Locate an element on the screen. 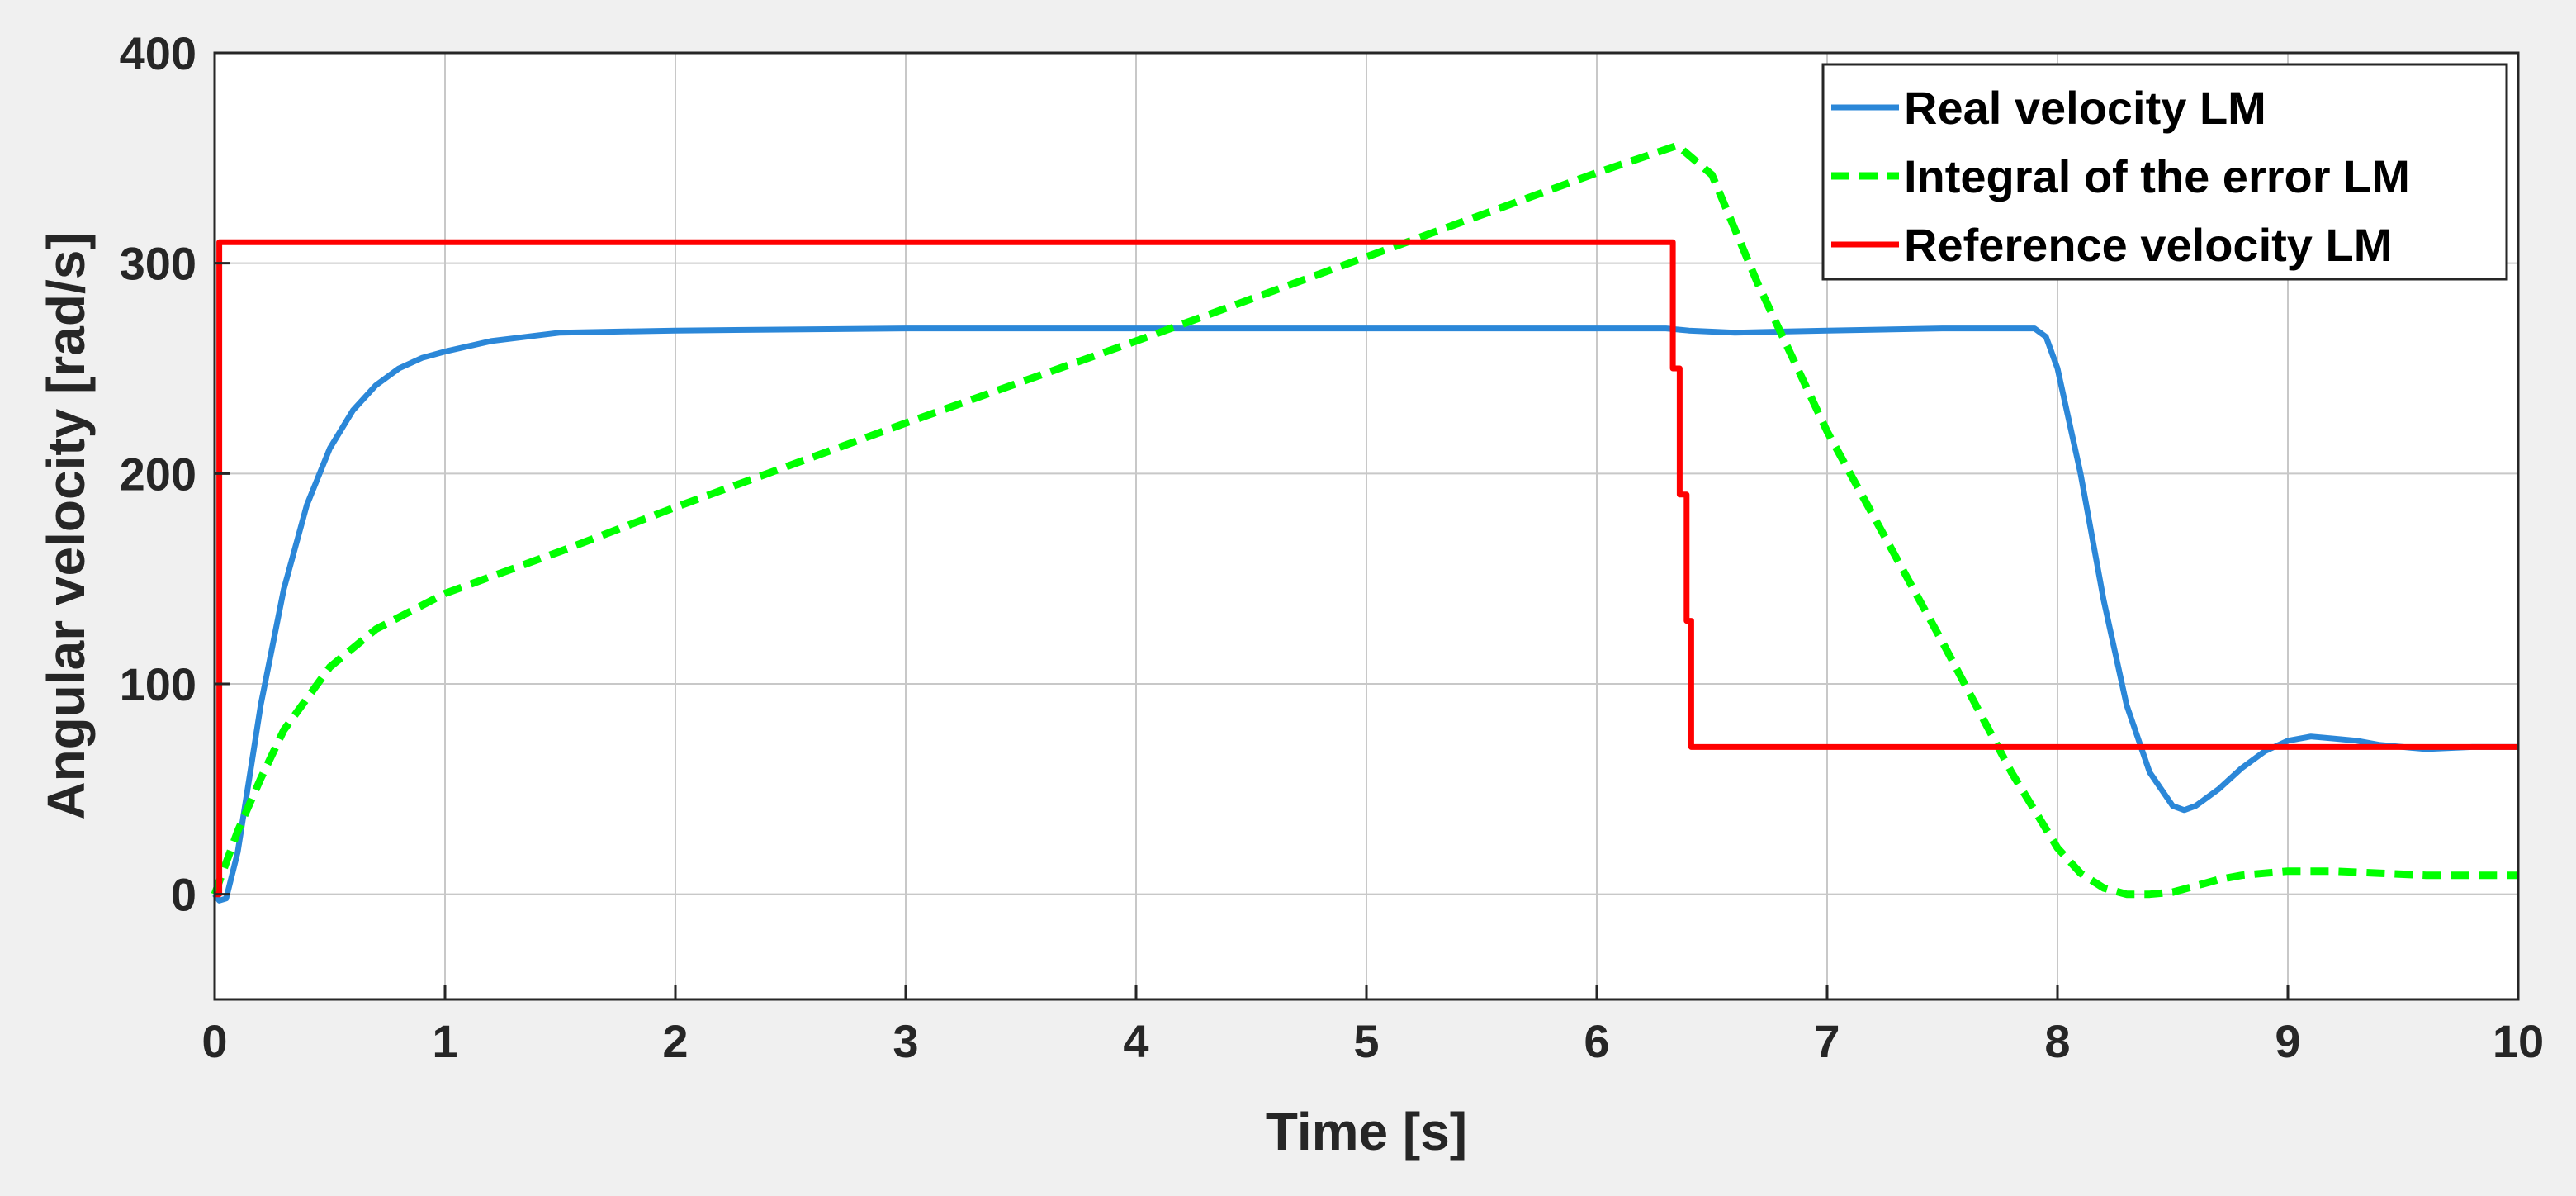  x-tick-label: 10 is located at coordinates (2518, 1041).